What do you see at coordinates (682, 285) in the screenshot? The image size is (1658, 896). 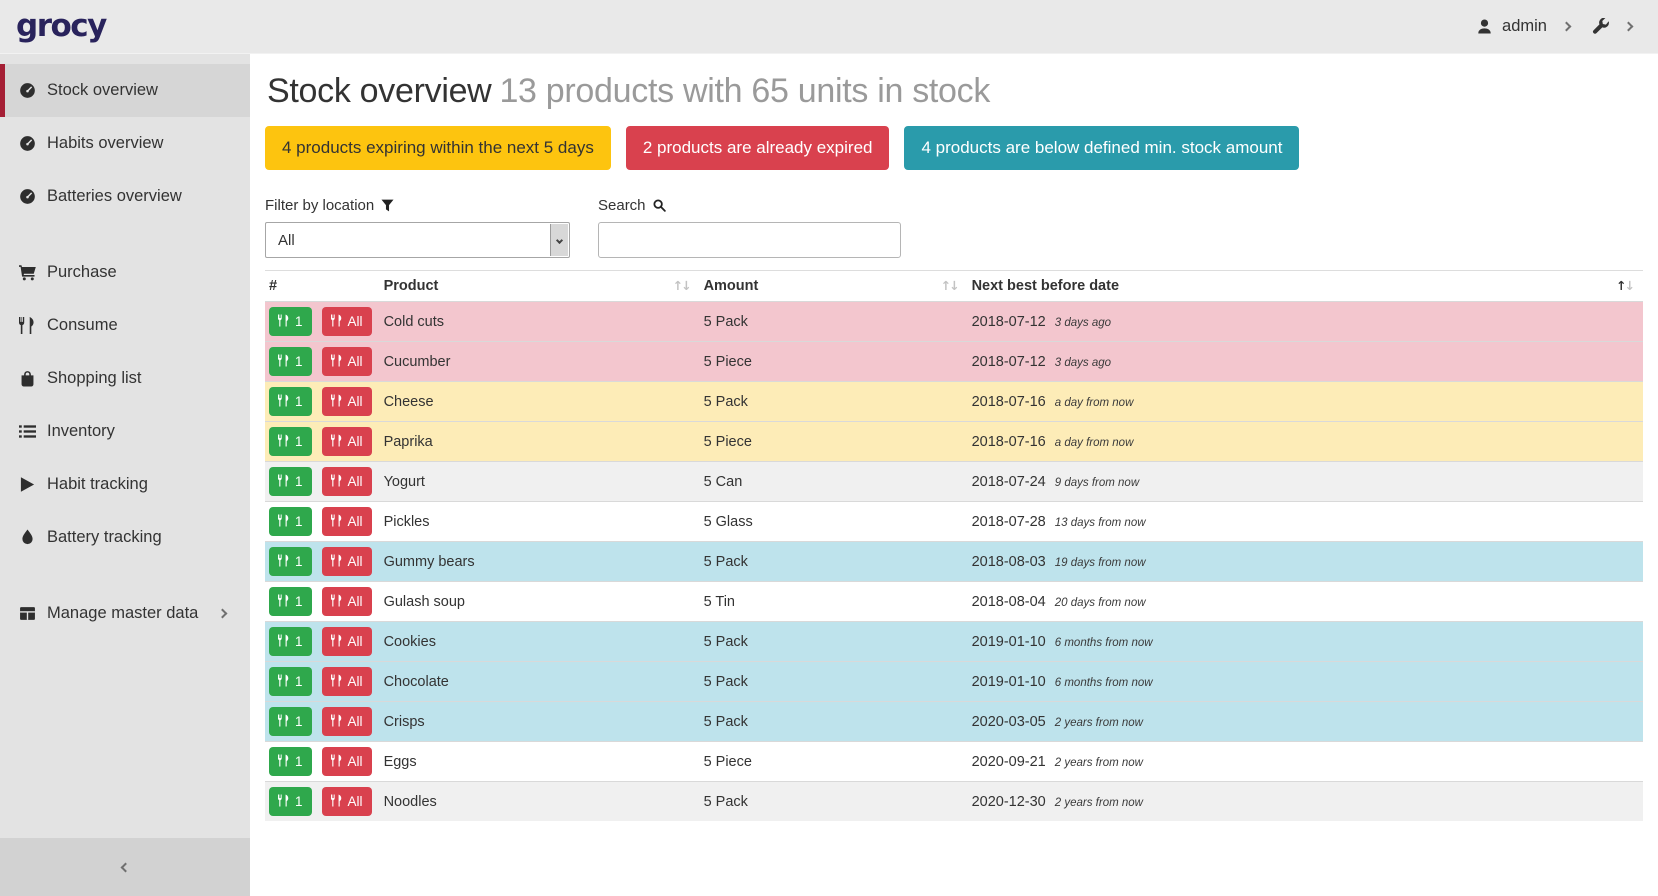 I see `sort-icon: ↑↓` at bounding box center [682, 285].